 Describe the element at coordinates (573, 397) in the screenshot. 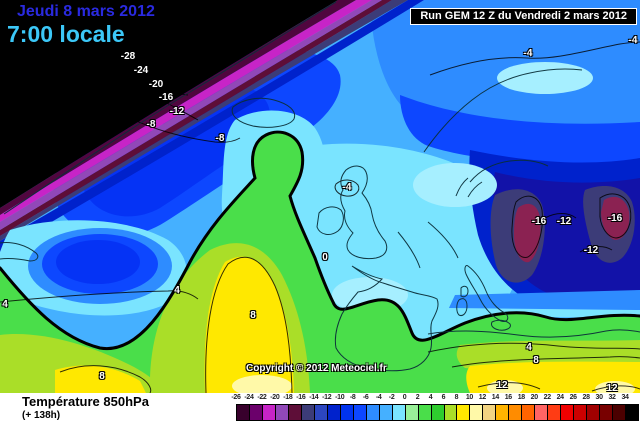

I see `colorbar-tick: 26` at that location.